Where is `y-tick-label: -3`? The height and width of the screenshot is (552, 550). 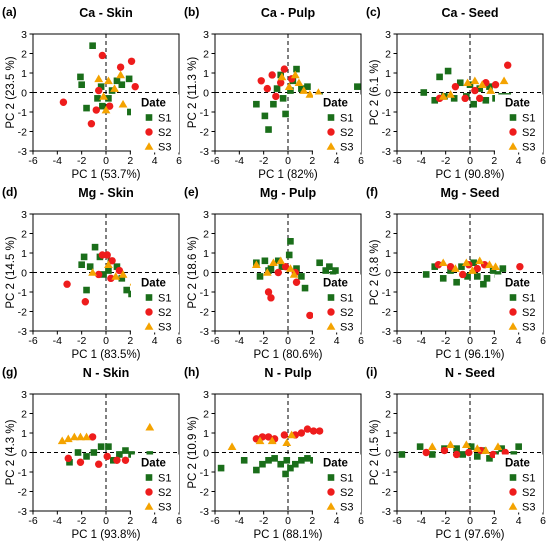
y-tick-label: -3 is located at coordinates (22, 512).